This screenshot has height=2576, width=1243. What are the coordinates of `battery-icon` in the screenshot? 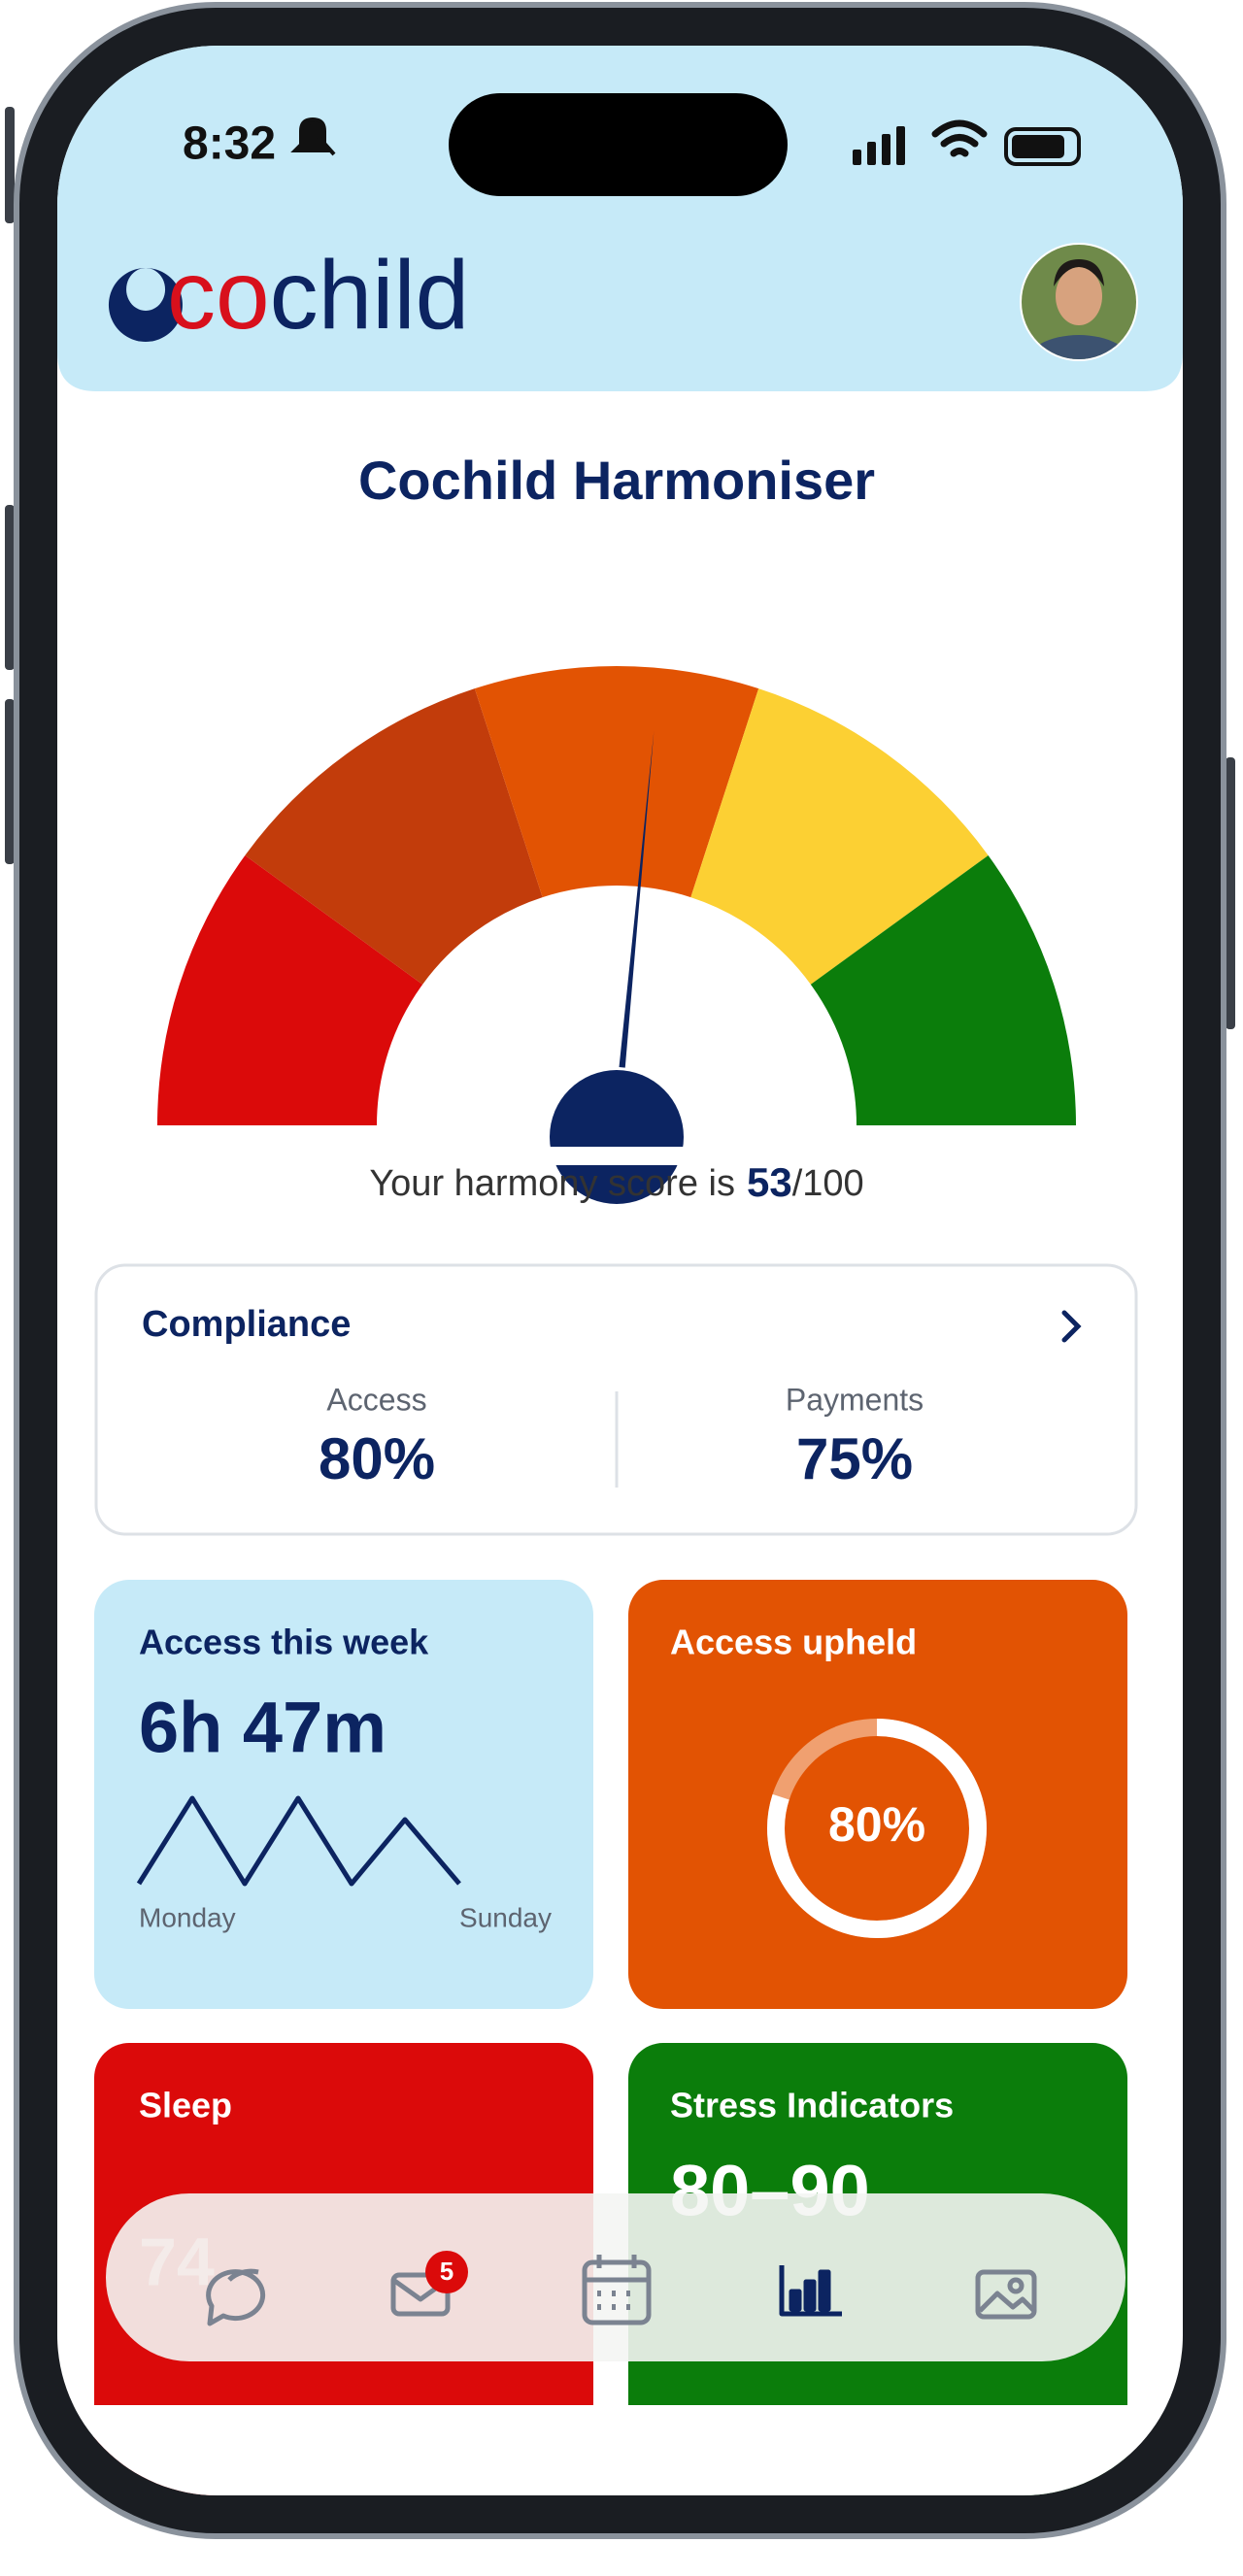 It's located at (1042, 146).